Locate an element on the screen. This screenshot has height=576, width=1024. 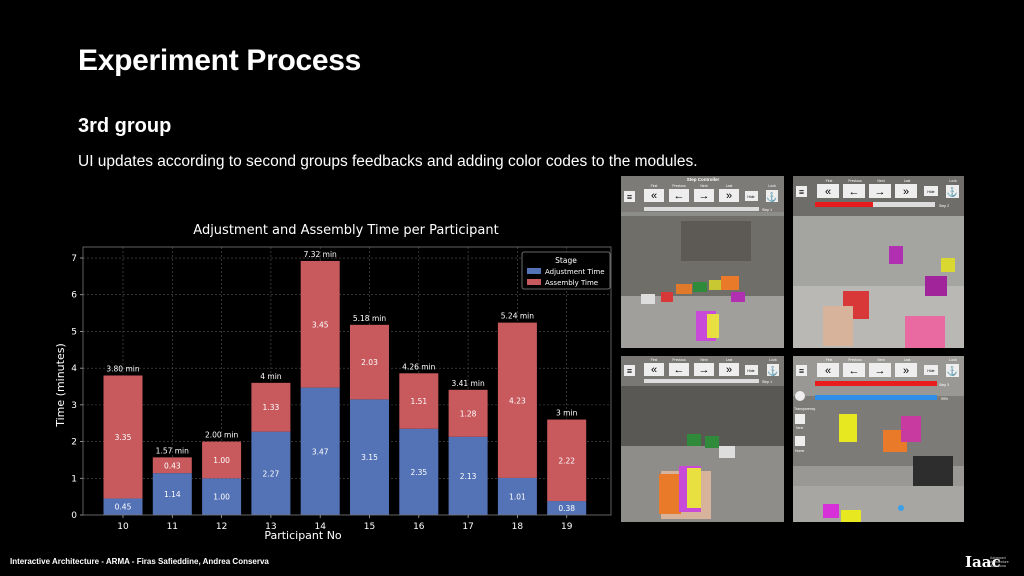
step-label: Step 2 is located at coordinates (944, 206).